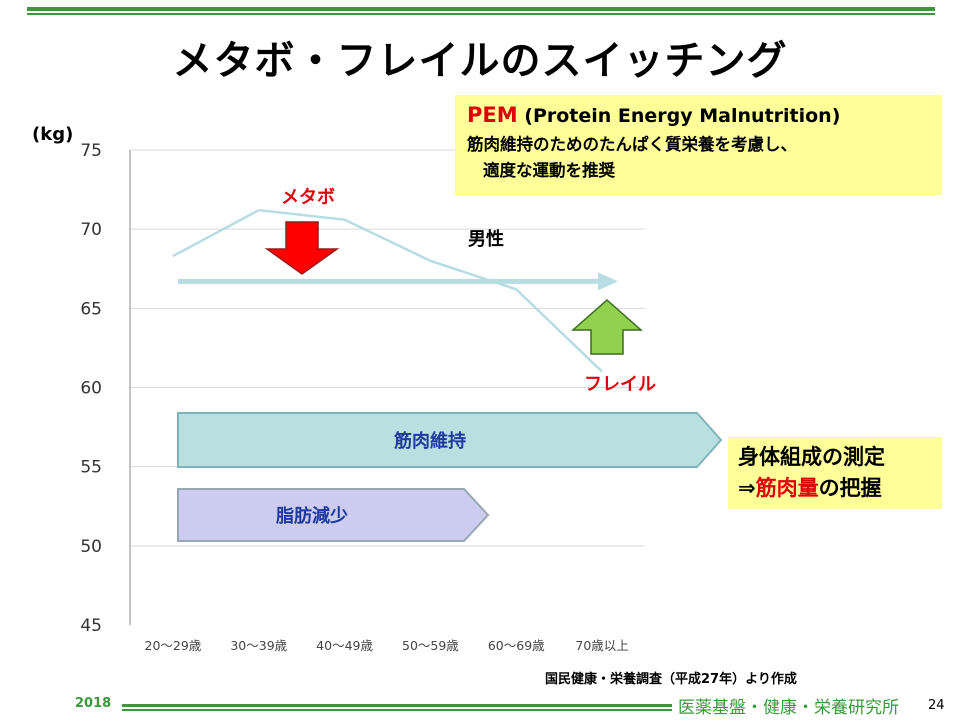 The height and width of the screenshot is (720, 960). I want to click on bottom-rule-thin, so click(397, 710).